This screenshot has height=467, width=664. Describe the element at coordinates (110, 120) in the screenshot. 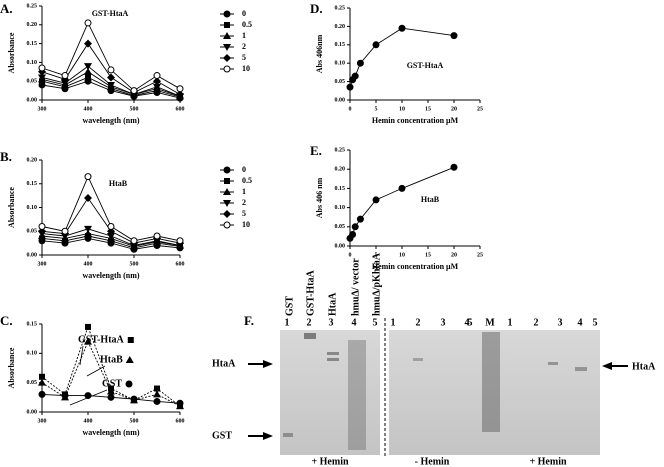

I see `x-axis-label: wavelength (nm)` at that location.